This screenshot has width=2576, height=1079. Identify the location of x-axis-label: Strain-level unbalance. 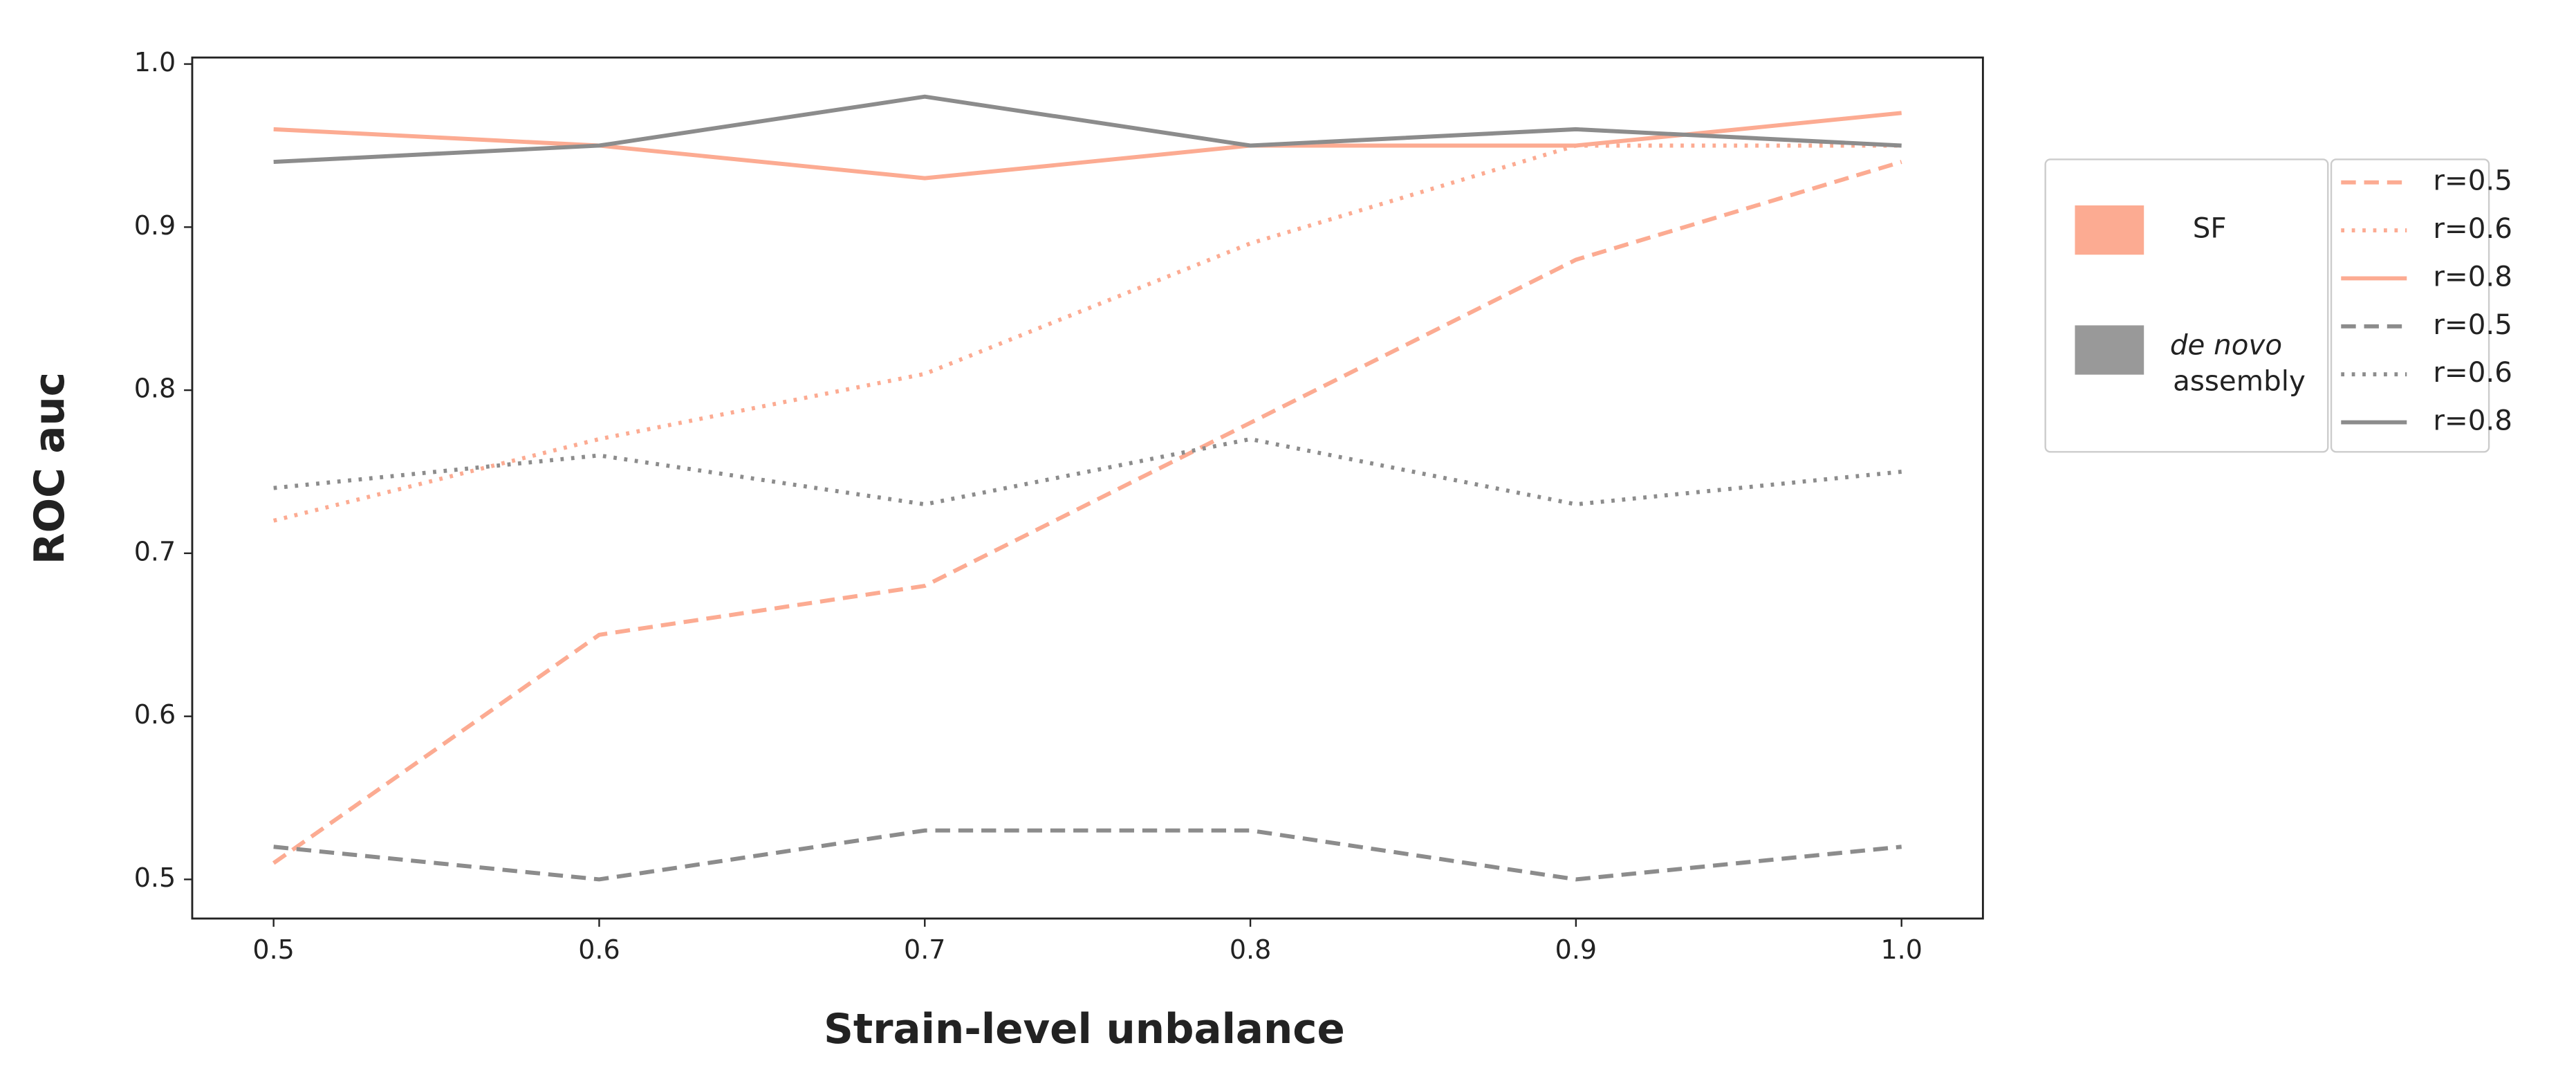
(1085, 1029).